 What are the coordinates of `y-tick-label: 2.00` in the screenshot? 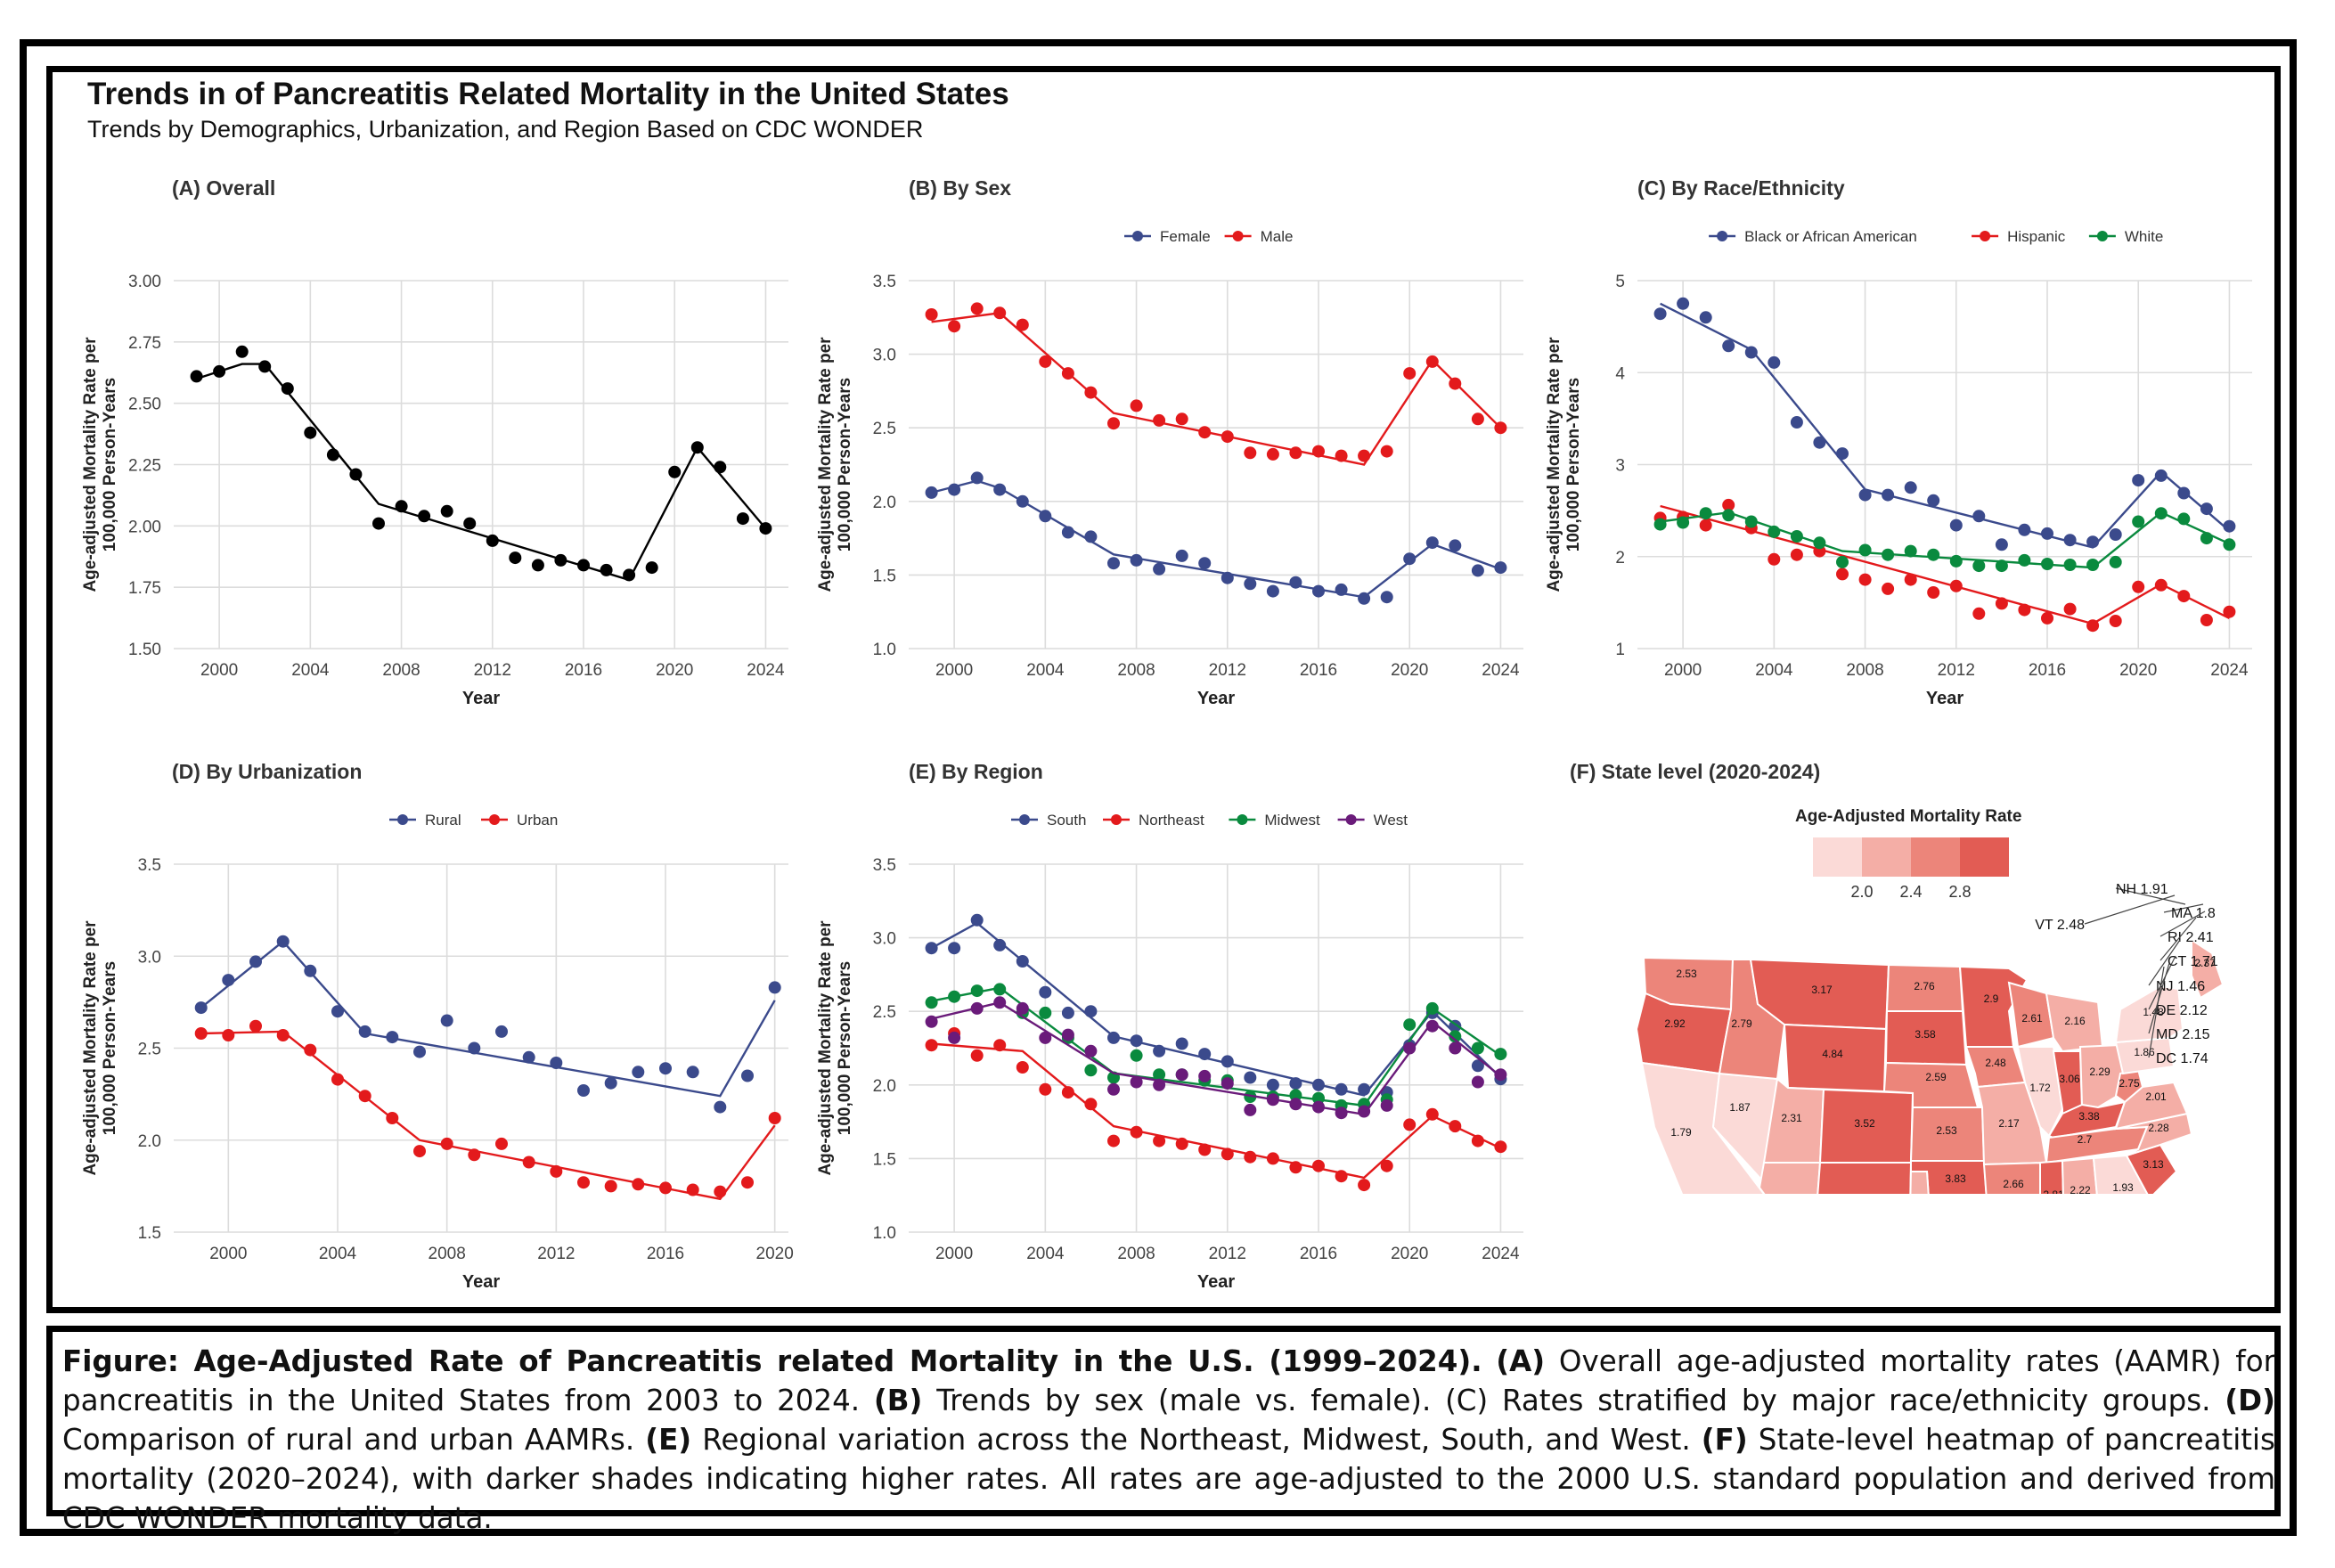 It's located at (144, 527).